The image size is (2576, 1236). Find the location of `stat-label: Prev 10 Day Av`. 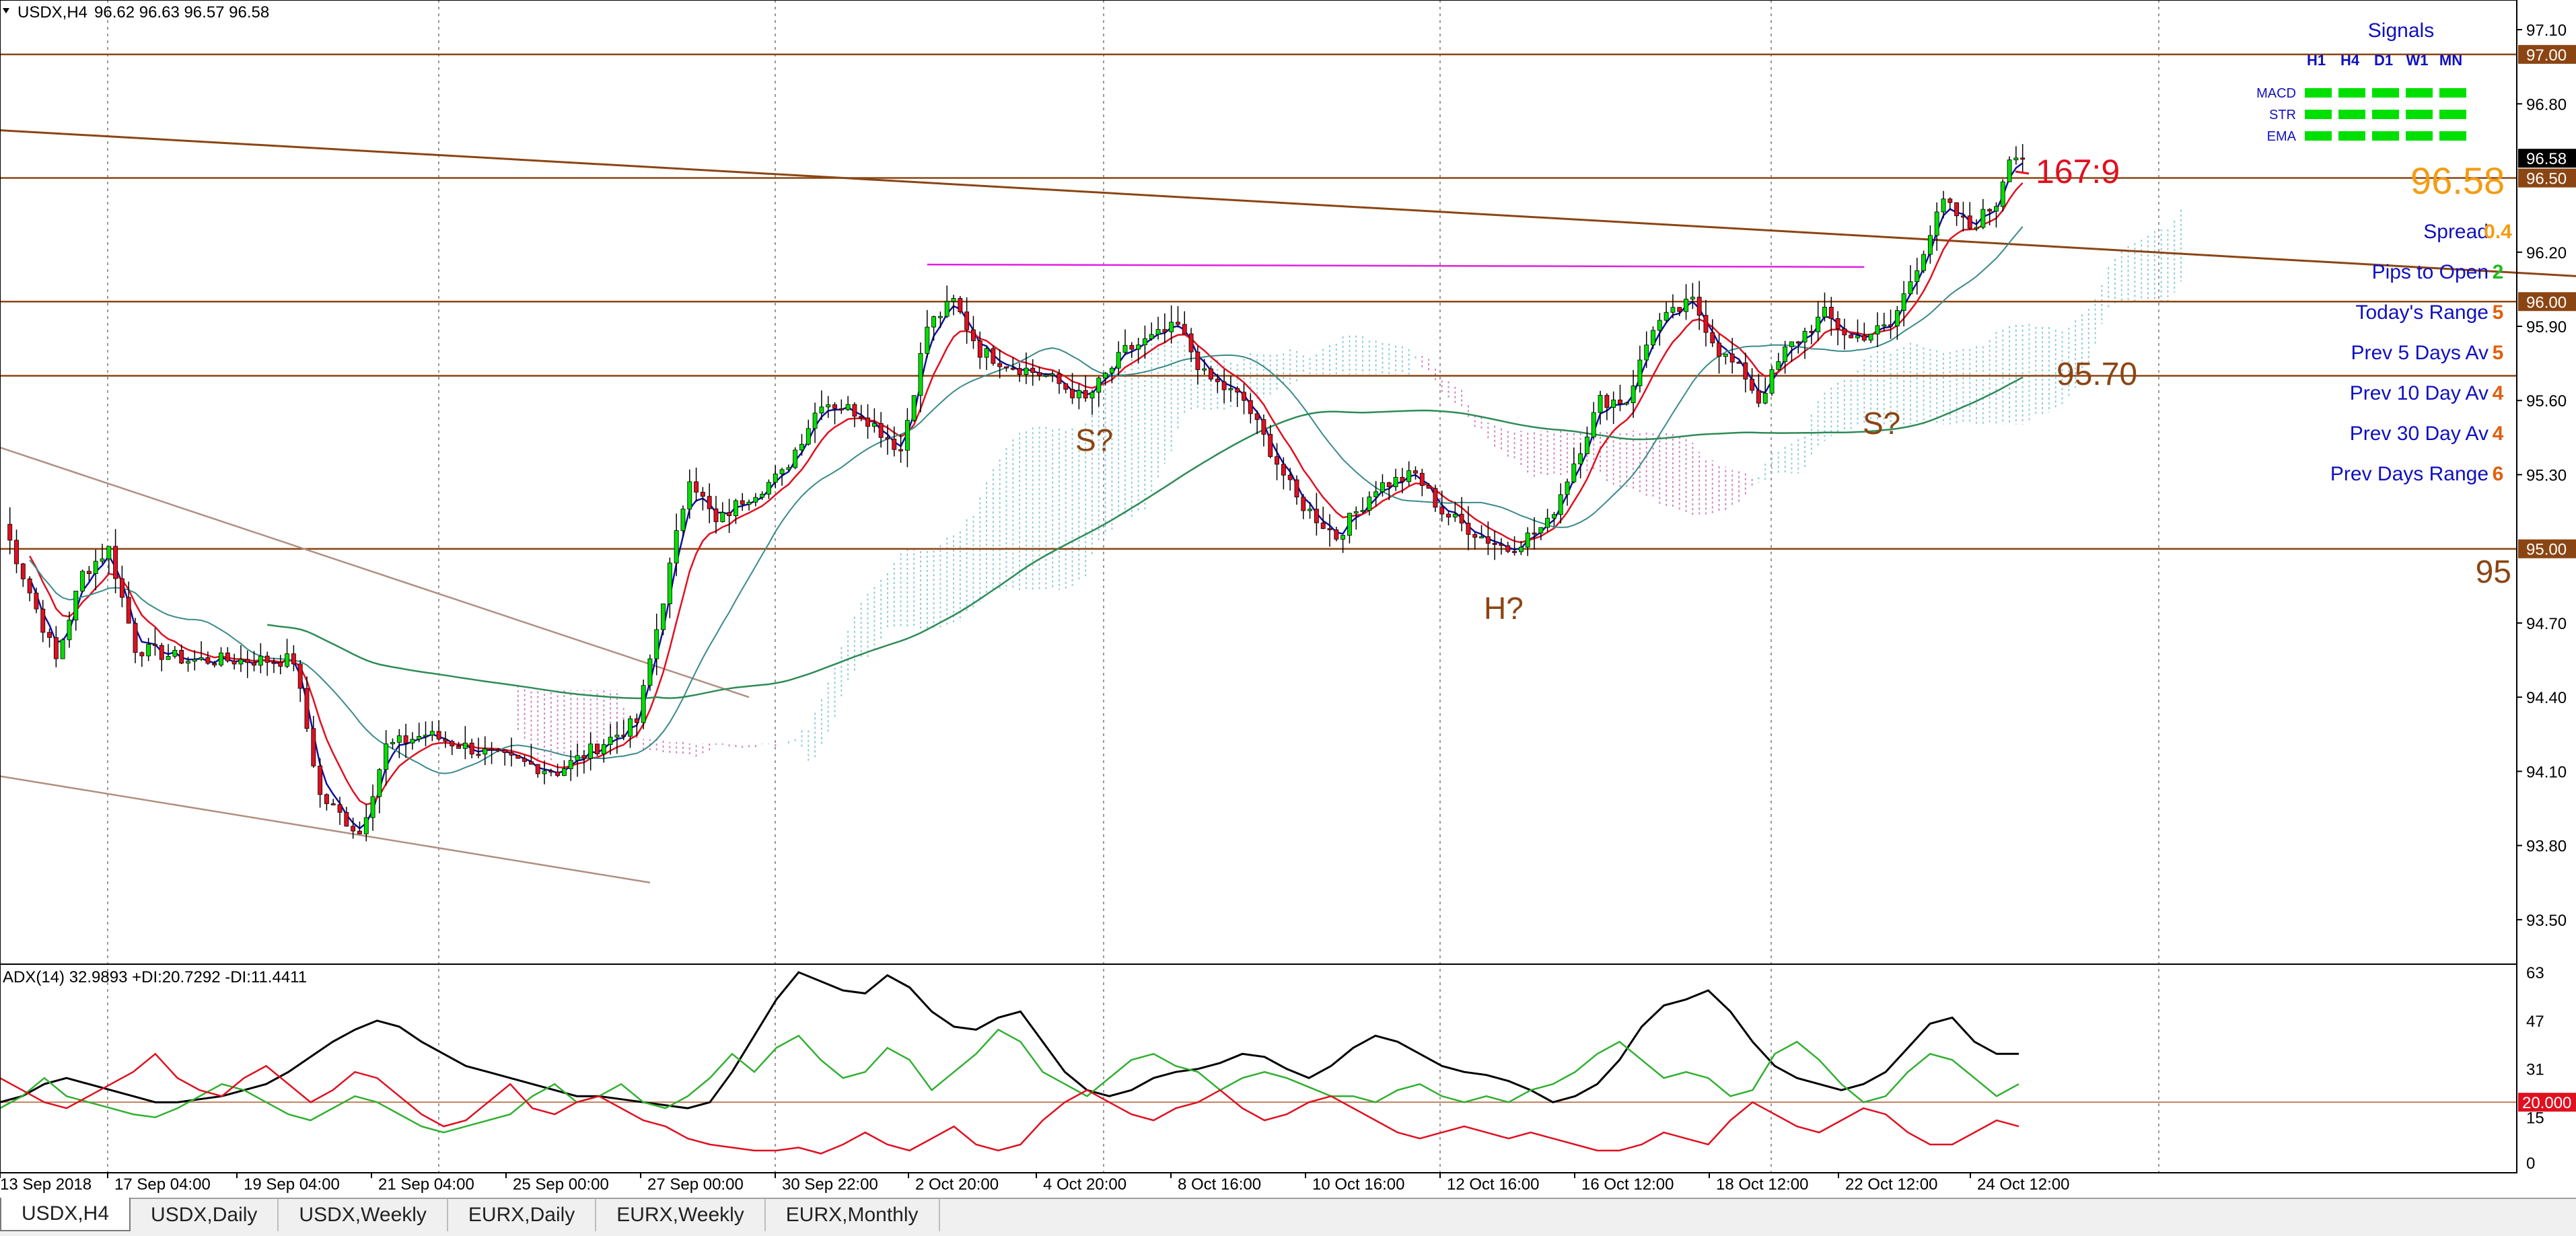

stat-label: Prev 10 Day Av is located at coordinates (2419, 393).